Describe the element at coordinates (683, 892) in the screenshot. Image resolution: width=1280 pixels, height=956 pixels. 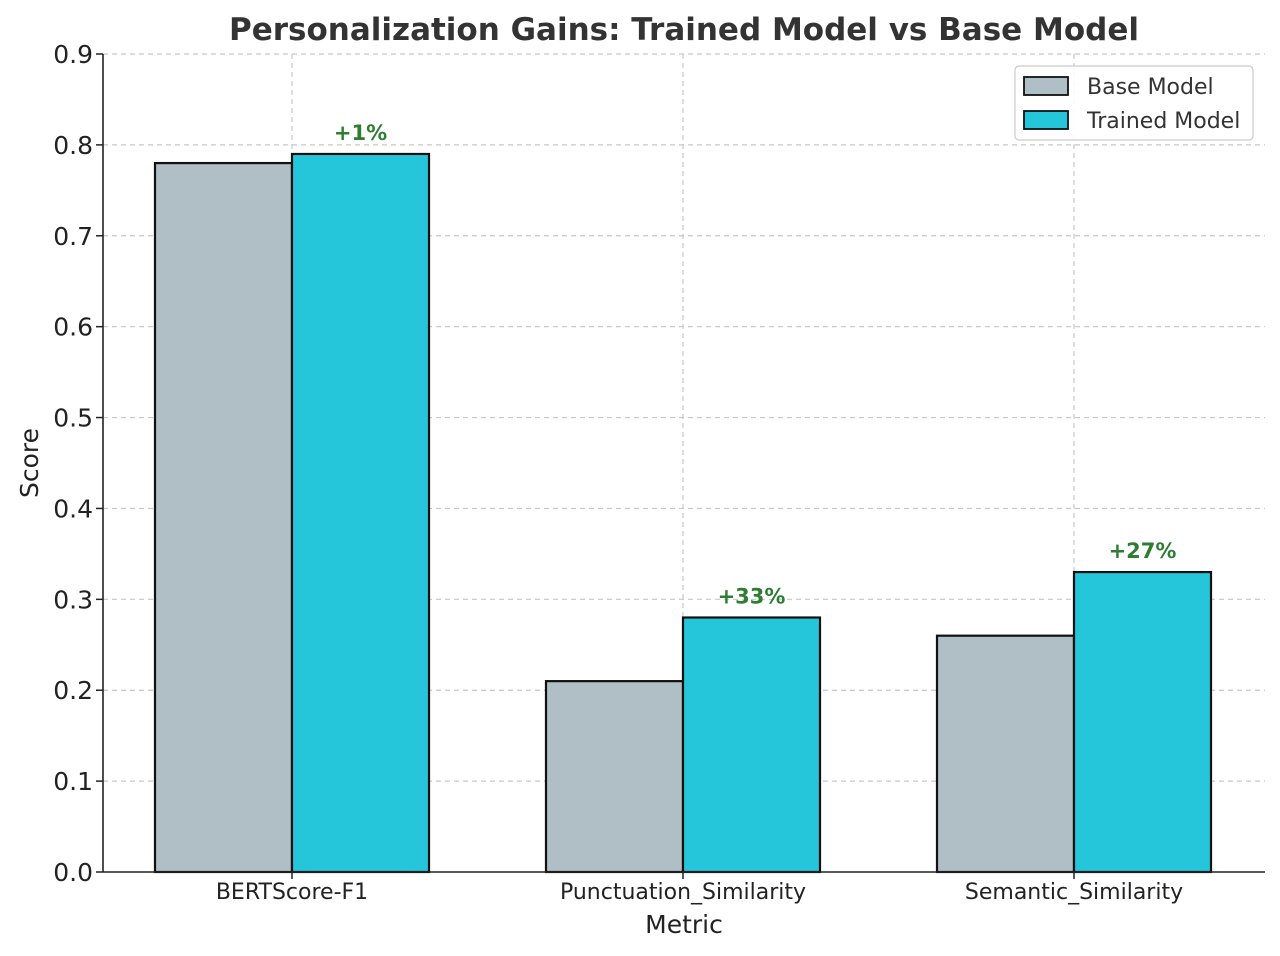
I see `x-tick-label: Punctuation_Similarity` at that location.